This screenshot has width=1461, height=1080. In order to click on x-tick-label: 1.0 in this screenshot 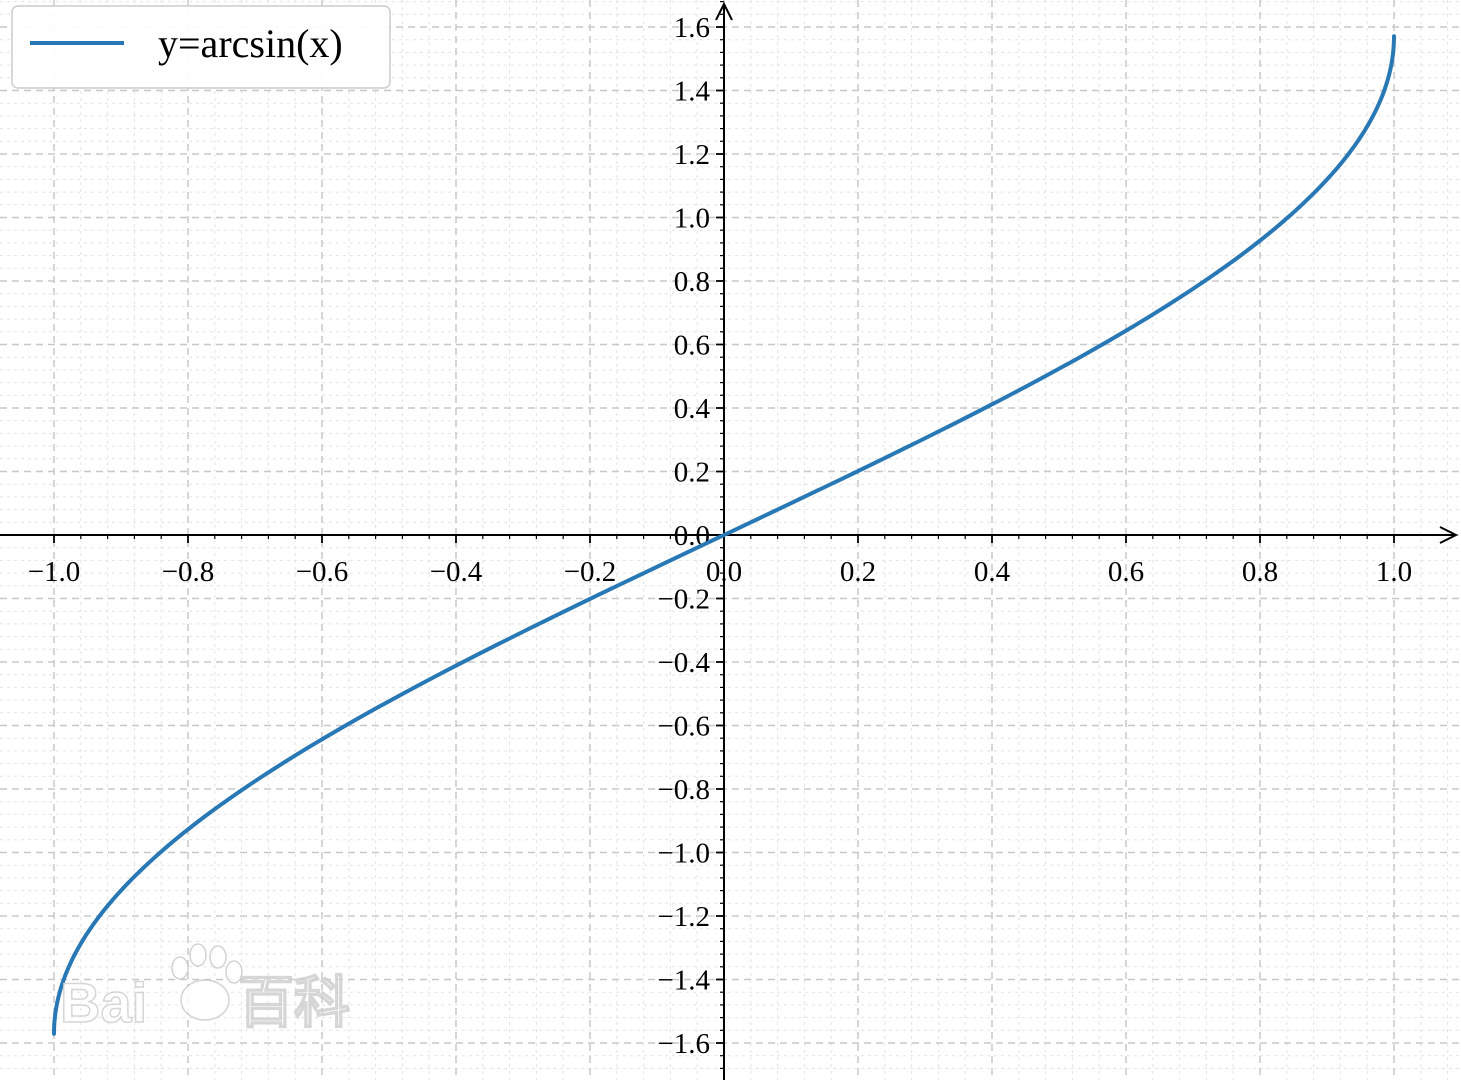, I will do `click(1394, 572)`.